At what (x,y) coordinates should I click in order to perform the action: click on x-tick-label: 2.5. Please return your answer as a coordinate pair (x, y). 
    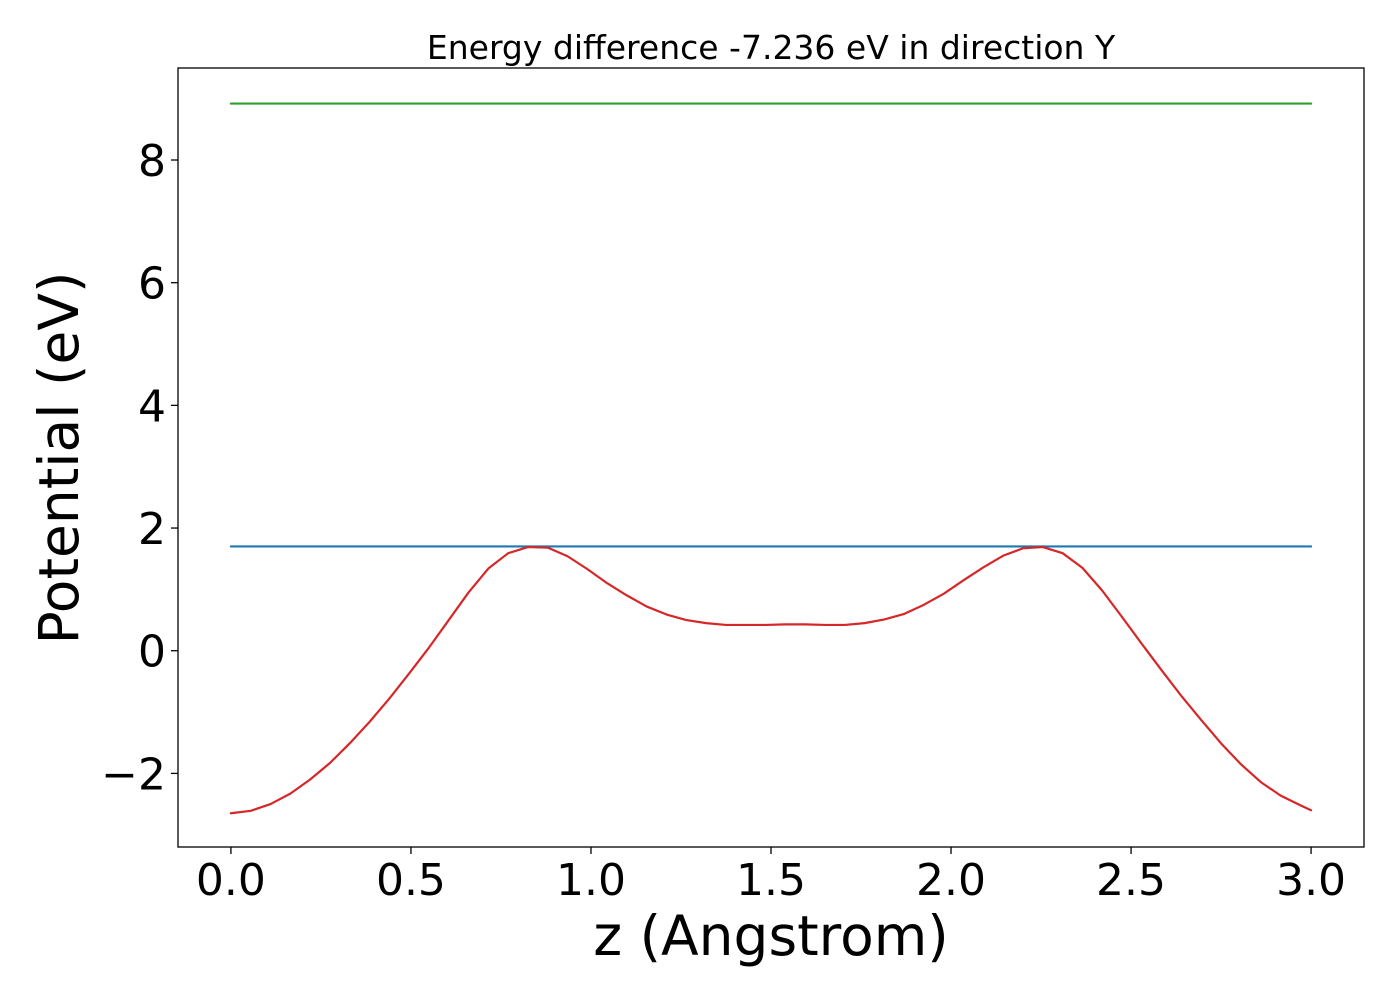
    Looking at the image, I should click on (1131, 880).